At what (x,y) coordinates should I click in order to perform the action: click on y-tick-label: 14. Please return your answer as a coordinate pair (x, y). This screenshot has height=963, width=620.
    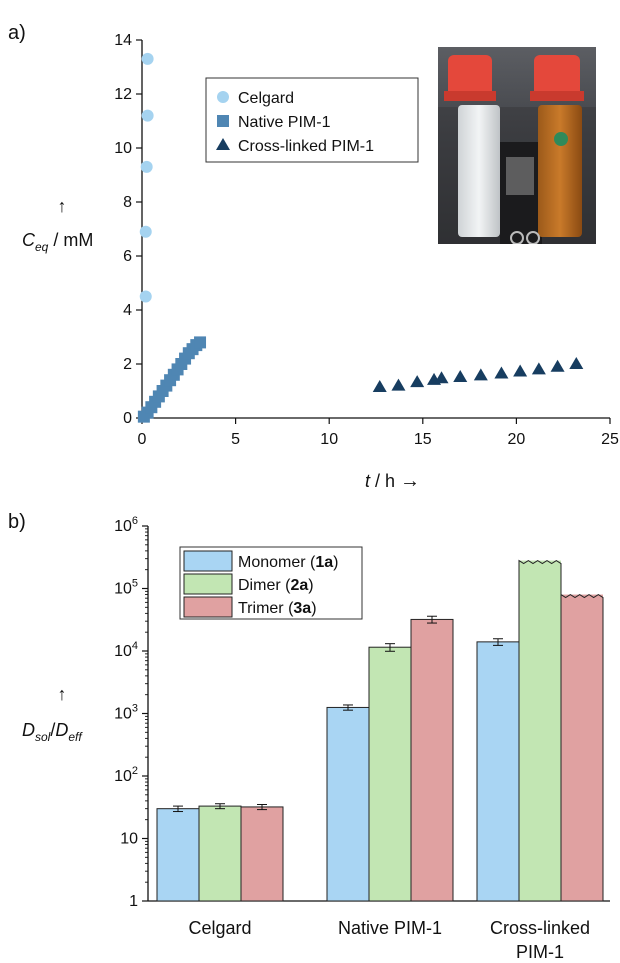
    Looking at the image, I should click on (123, 40).